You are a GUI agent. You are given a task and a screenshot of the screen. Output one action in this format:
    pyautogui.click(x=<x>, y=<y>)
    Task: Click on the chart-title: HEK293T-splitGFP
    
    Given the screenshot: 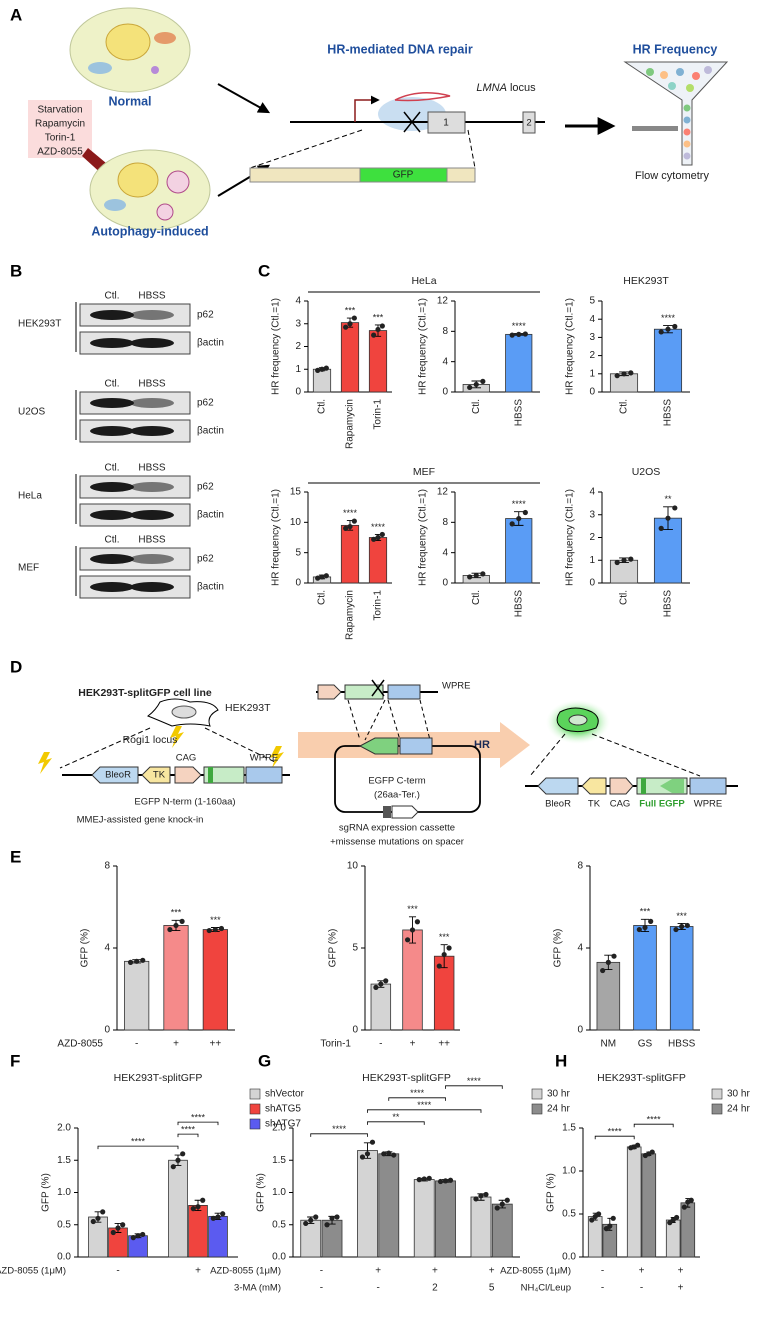 What is the action you would take?
    pyautogui.click(x=641, y=1078)
    